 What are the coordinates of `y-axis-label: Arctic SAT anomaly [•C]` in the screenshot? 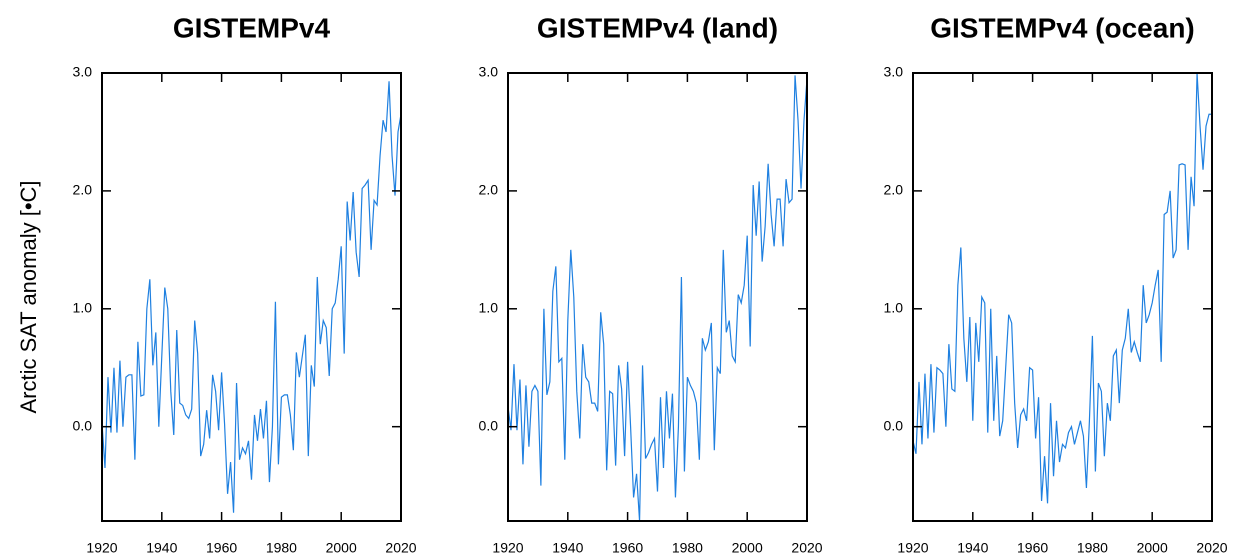 It's located at (28, 296).